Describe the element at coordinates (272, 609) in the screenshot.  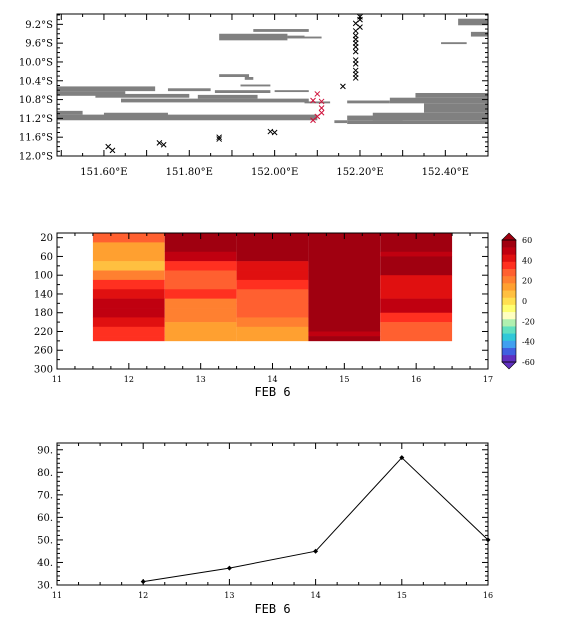
I see `line-x-axis-label: FEB 6` at that location.